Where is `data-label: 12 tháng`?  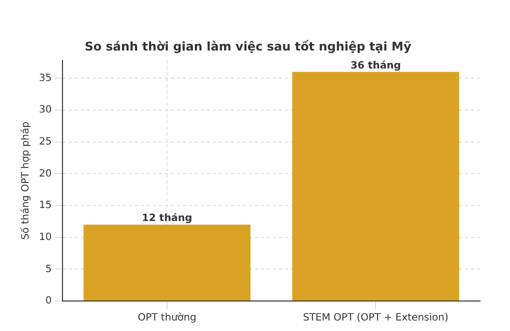 data-label: 12 tháng is located at coordinates (167, 218).